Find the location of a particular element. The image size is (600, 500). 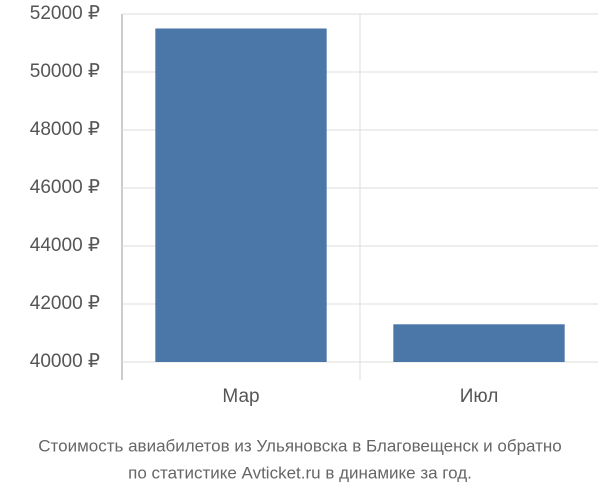

y-tick-label: 50000 ₽ is located at coordinates (65, 71).